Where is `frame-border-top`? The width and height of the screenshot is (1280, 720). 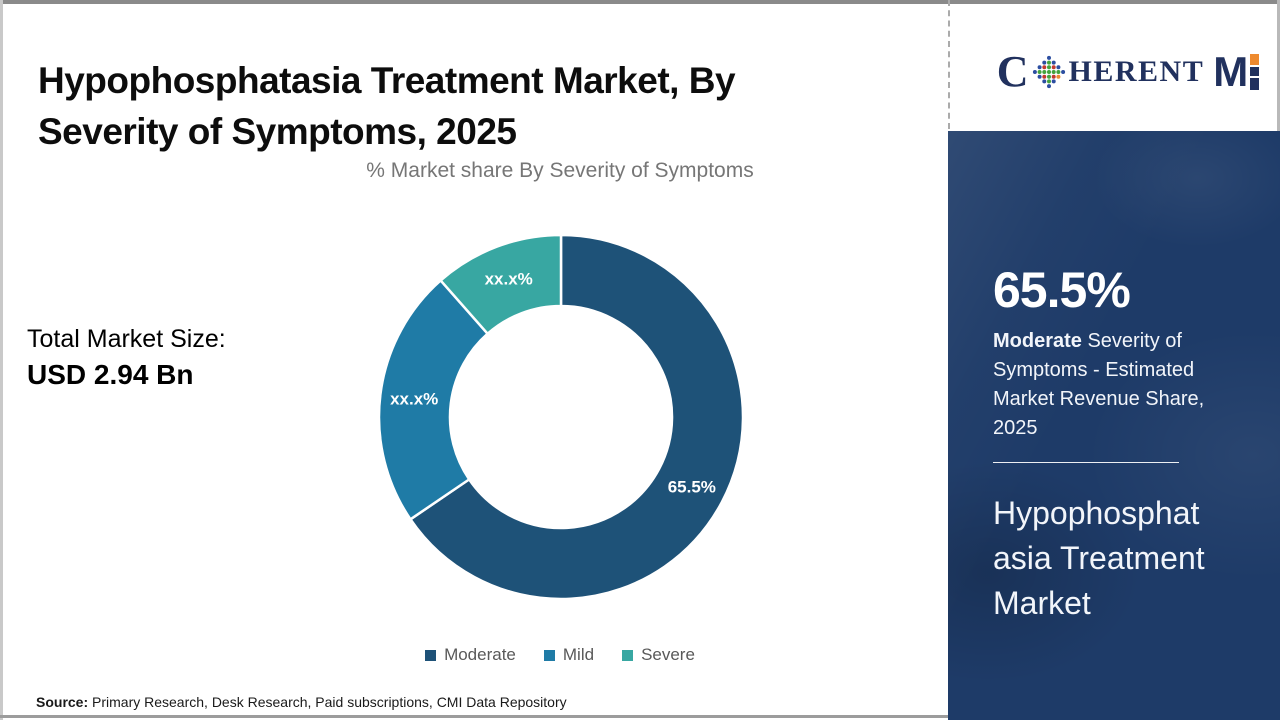
frame-border-top is located at coordinates (640, 2).